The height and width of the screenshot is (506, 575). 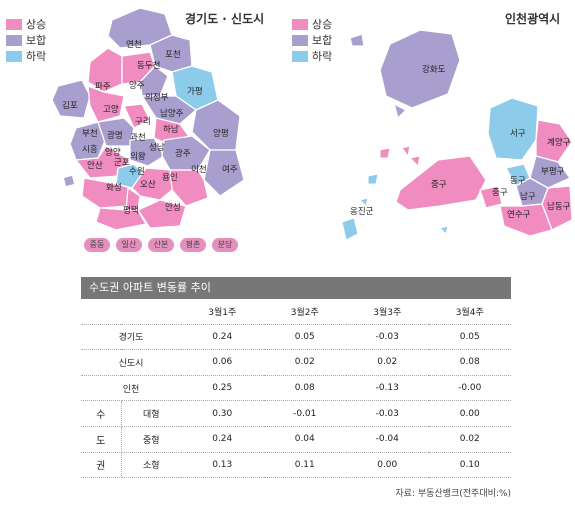 I want to click on region-label-seongnam: 성남, so click(x=157, y=148).